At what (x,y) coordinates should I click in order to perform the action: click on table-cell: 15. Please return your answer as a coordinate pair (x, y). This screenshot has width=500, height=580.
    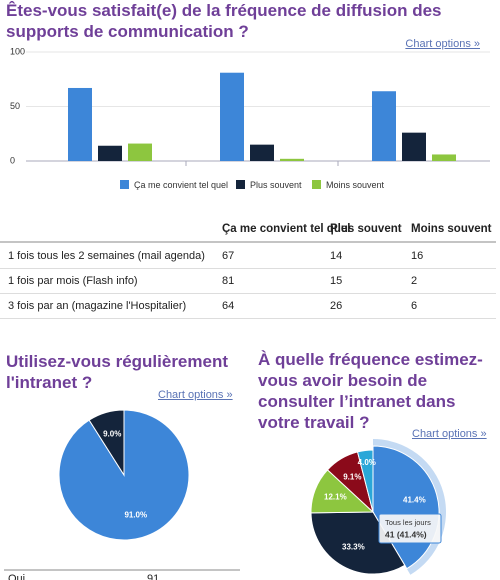
    Looking at the image, I should click on (336, 281).